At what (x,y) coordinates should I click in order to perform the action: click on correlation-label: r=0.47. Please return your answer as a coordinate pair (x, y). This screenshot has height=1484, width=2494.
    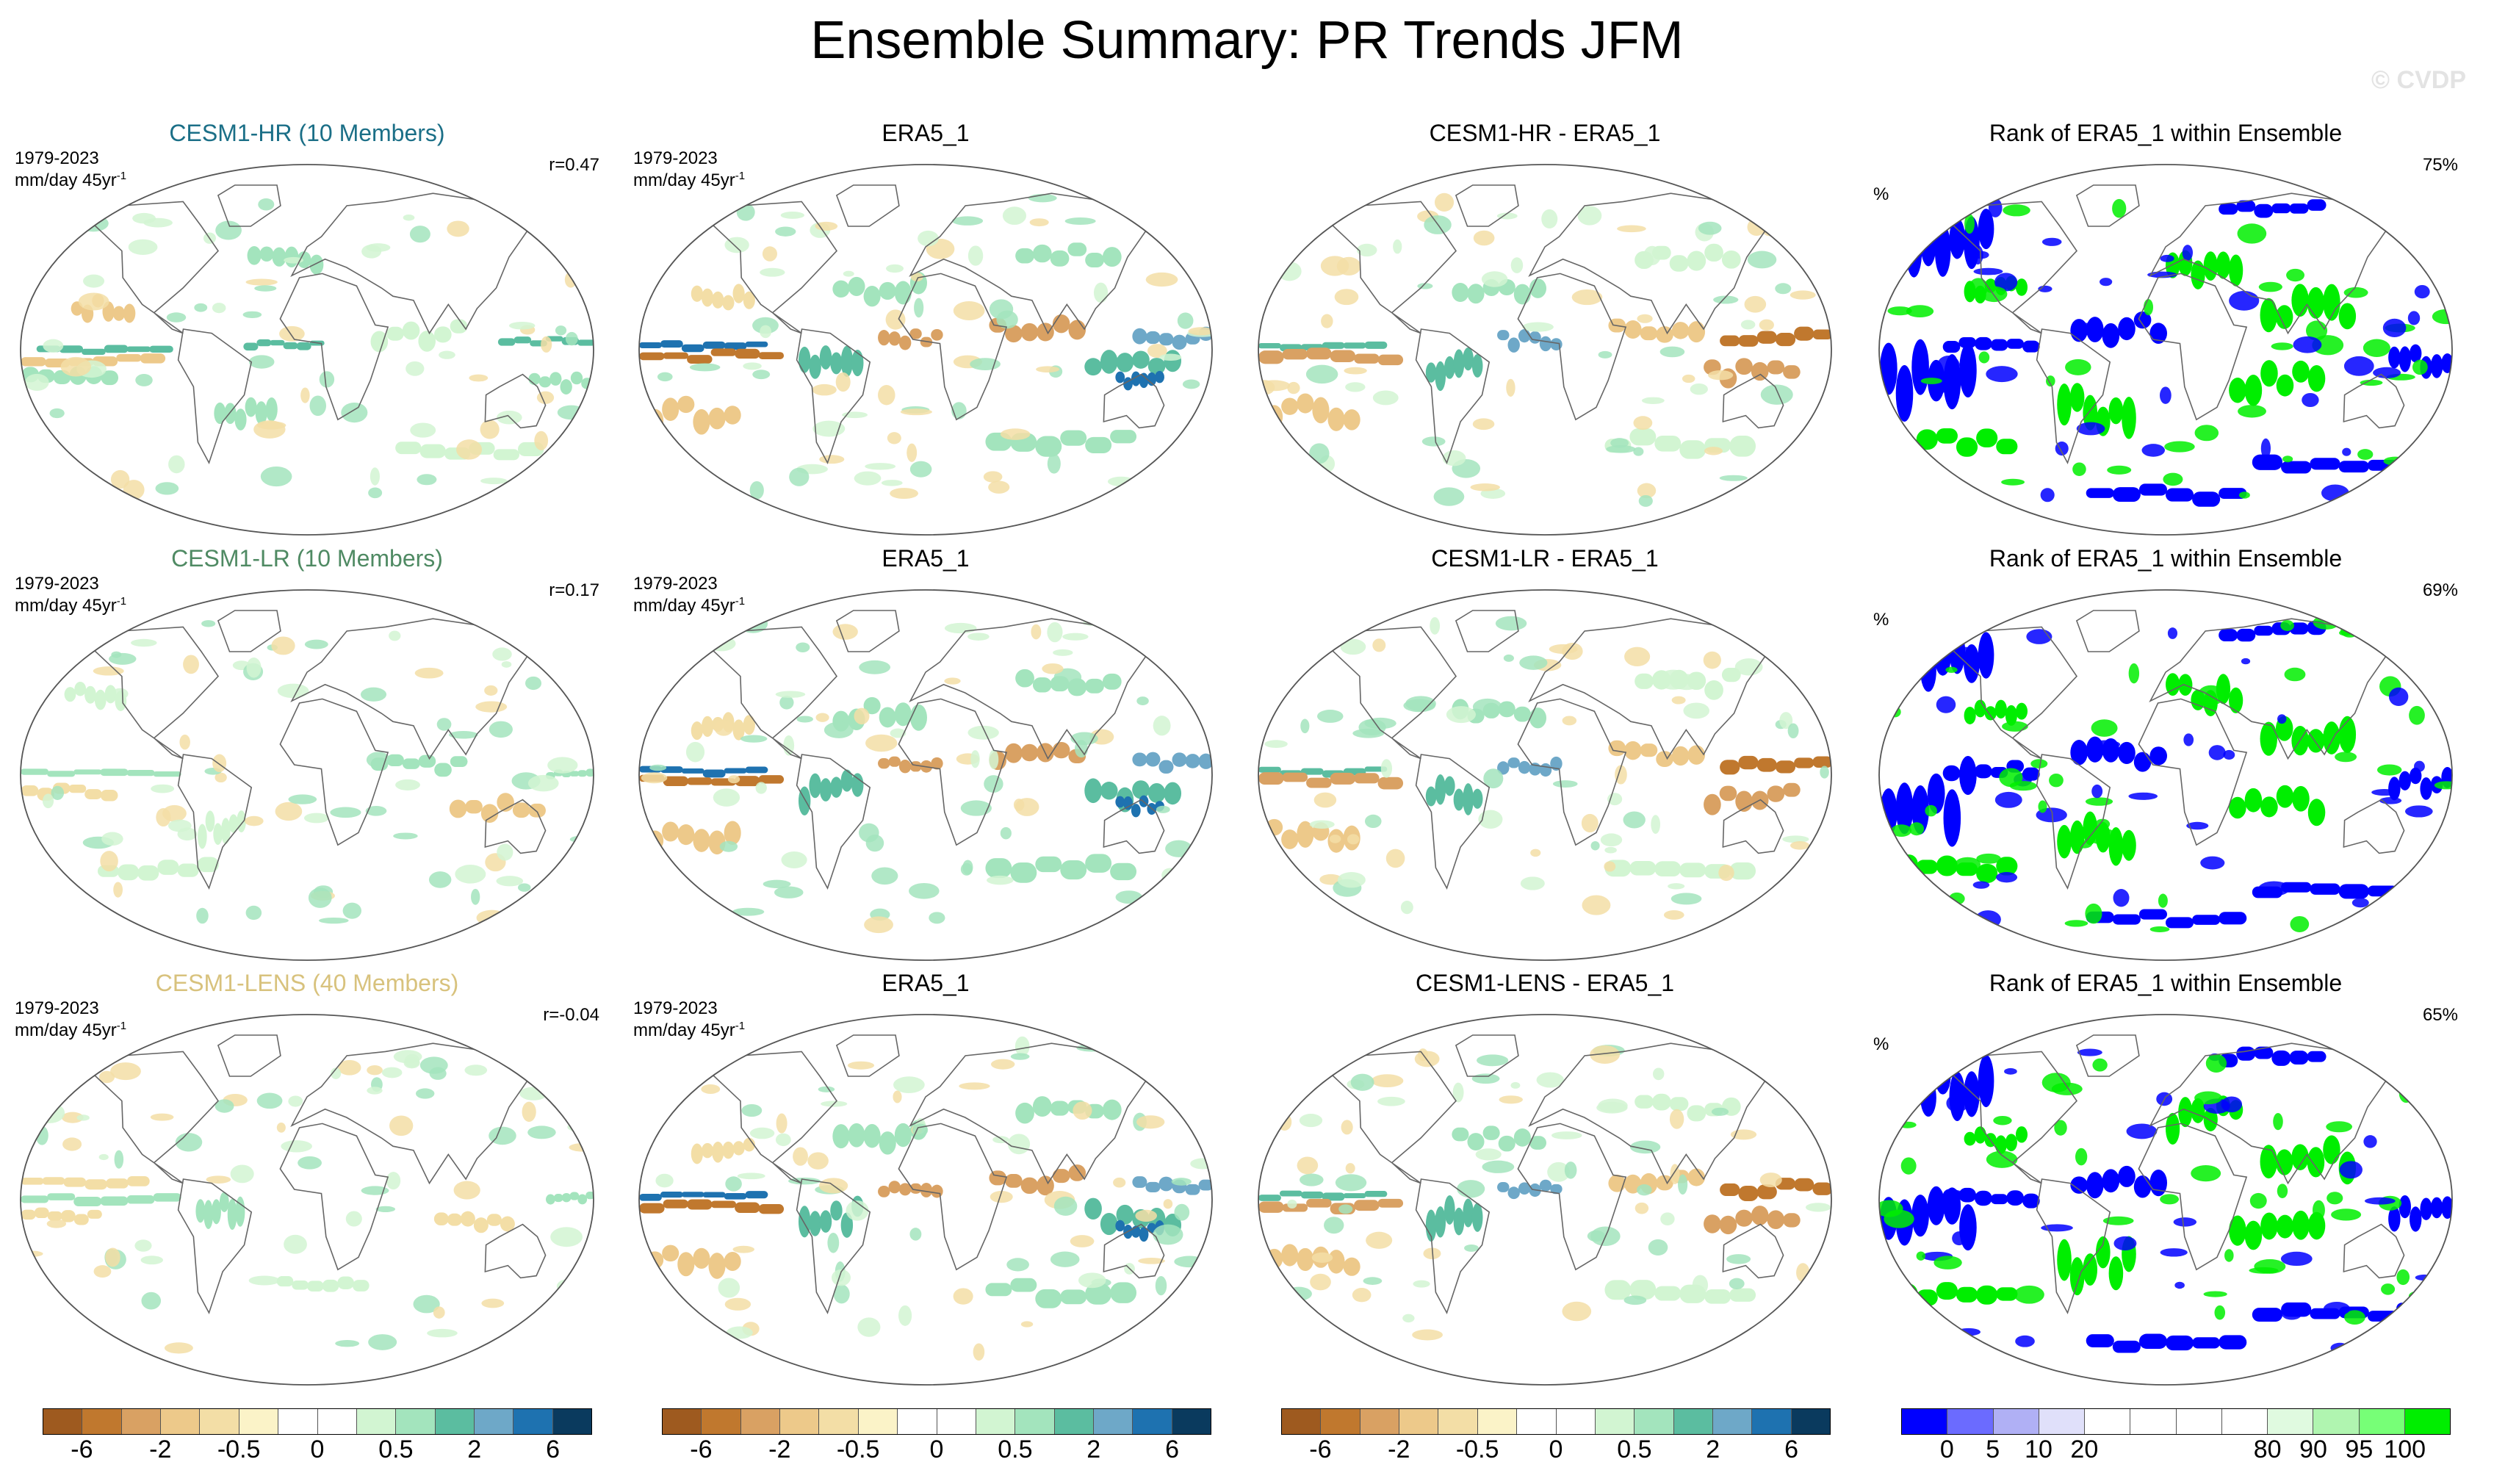
    Looking at the image, I should click on (574, 165).